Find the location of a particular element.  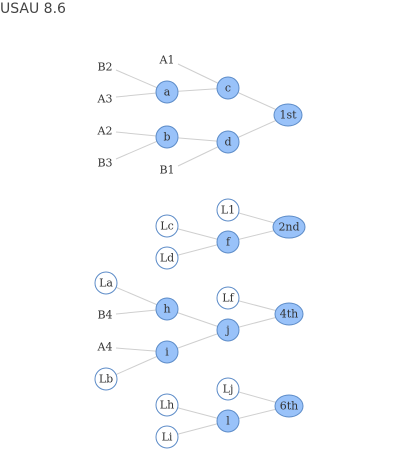

node-Lb: Lb is located at coordinates (106, 379).